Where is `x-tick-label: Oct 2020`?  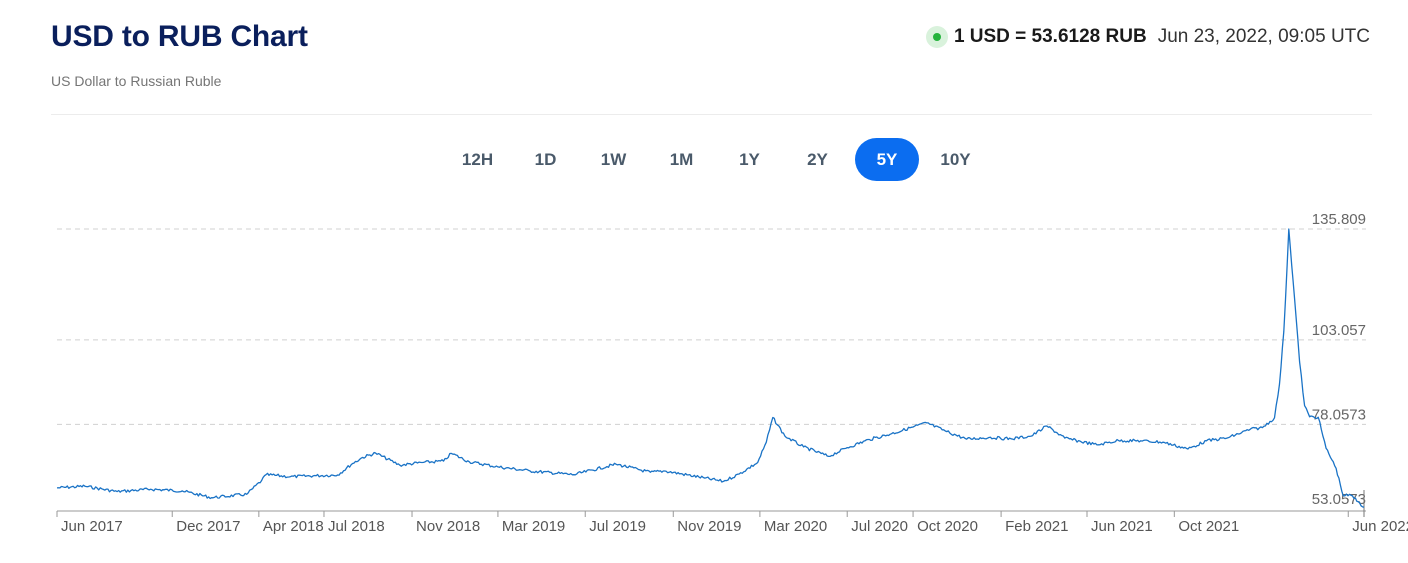 x-tick-label: Oct 2020 is located at coordinates (947, 526).